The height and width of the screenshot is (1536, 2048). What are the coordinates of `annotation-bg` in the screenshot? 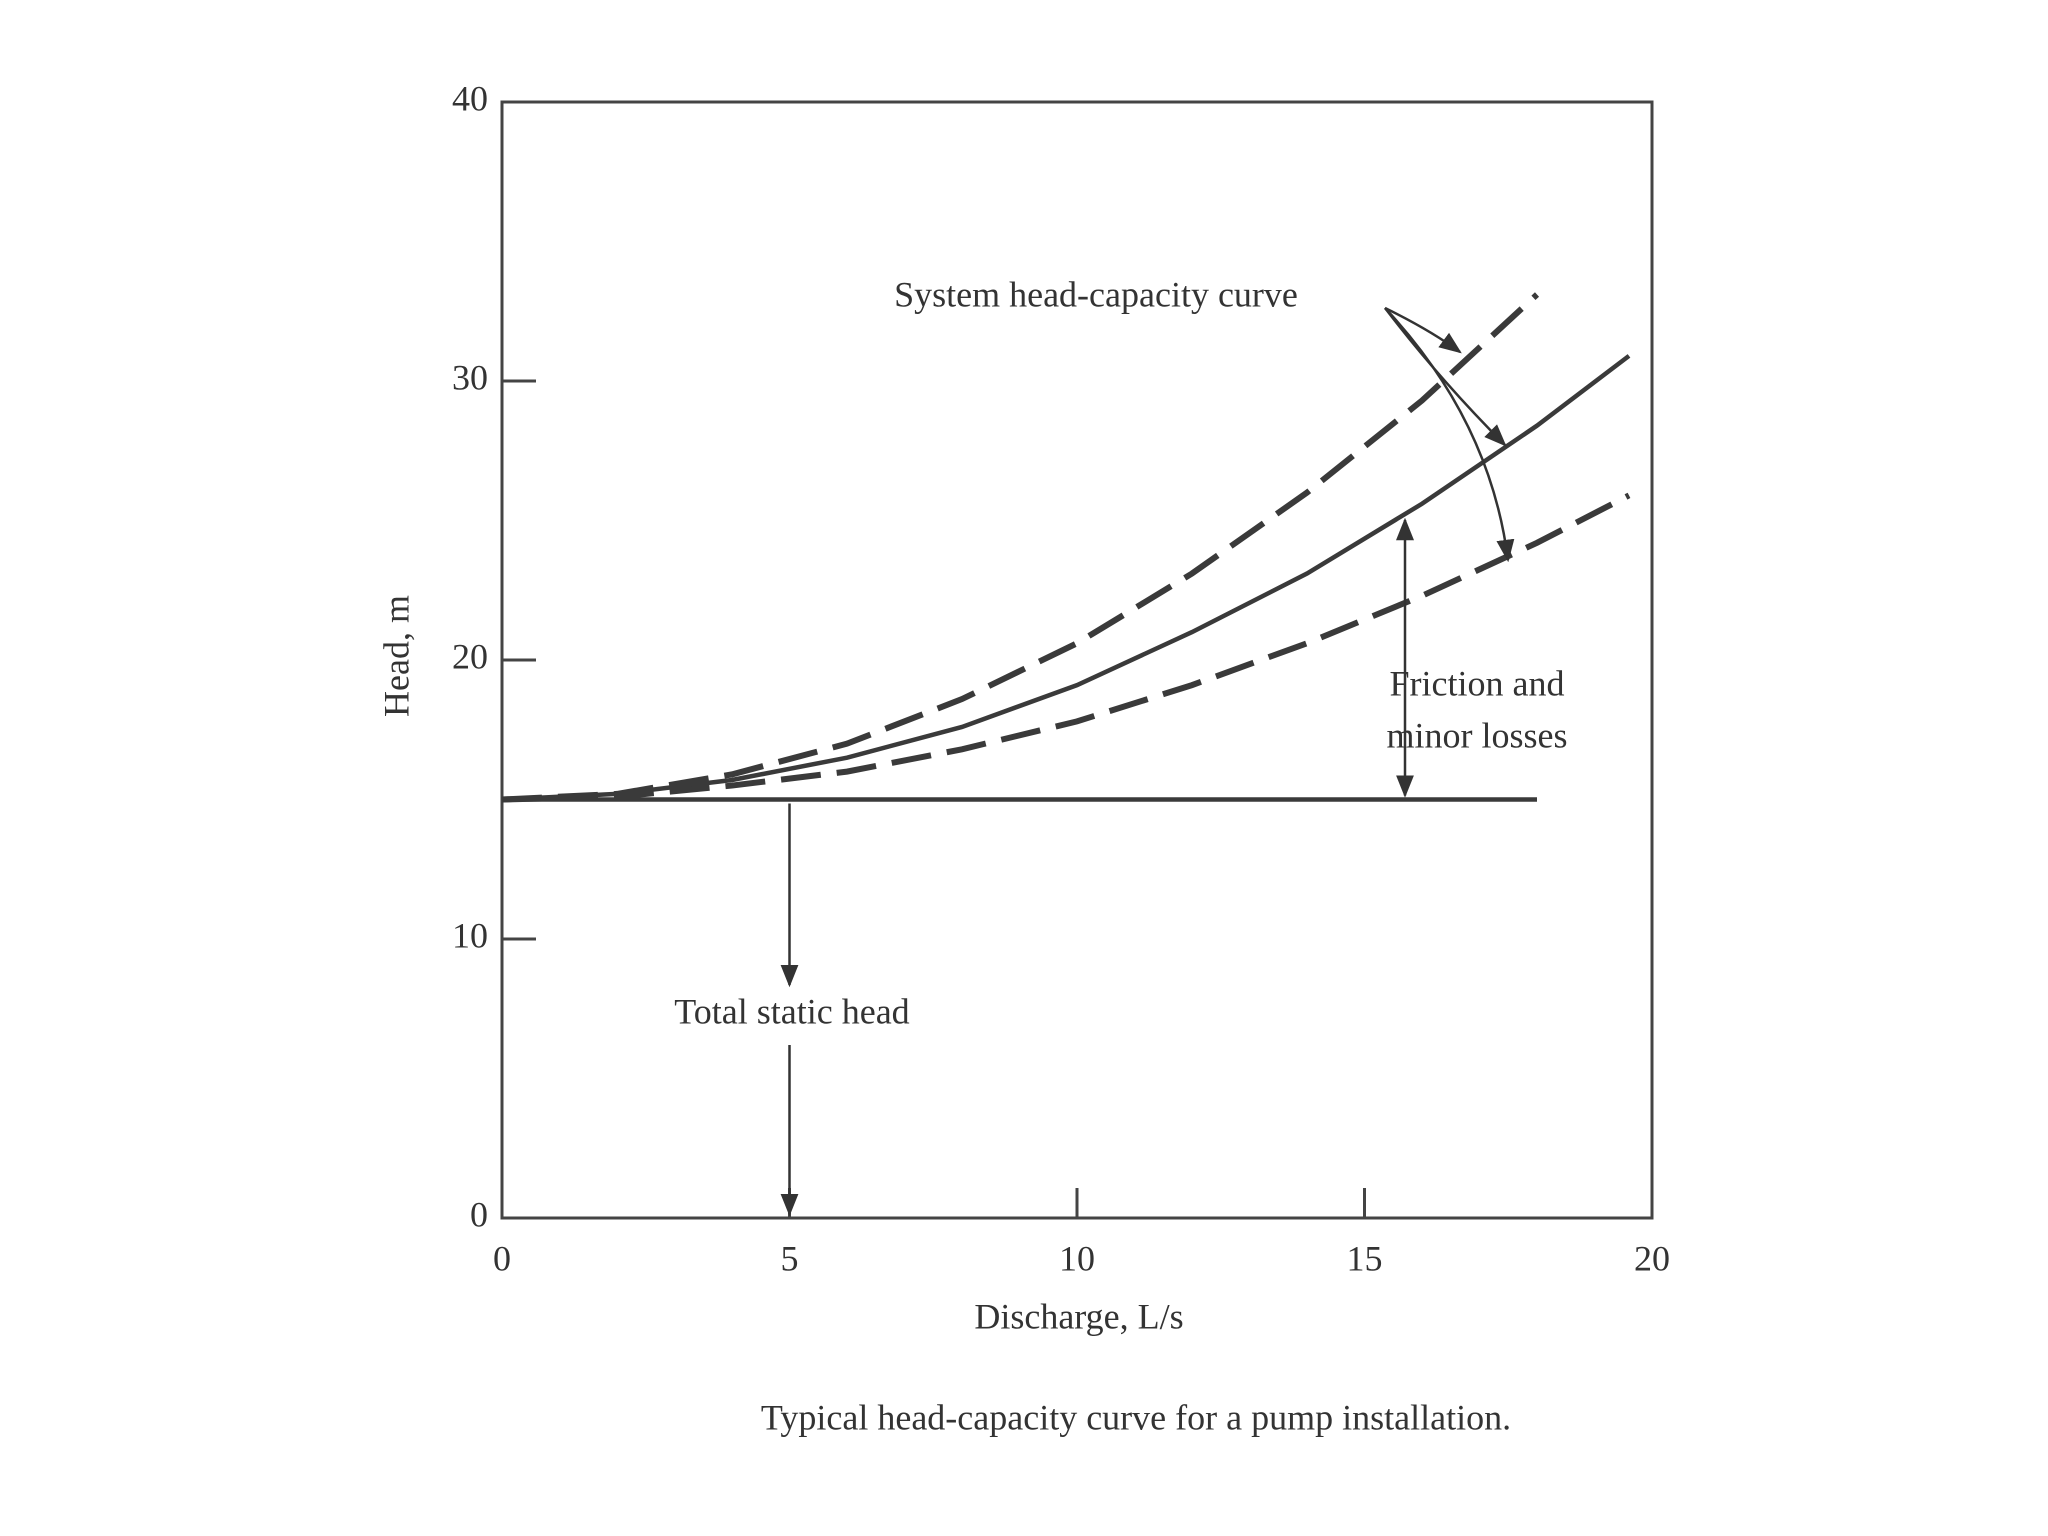 It's located at (792, 1015).